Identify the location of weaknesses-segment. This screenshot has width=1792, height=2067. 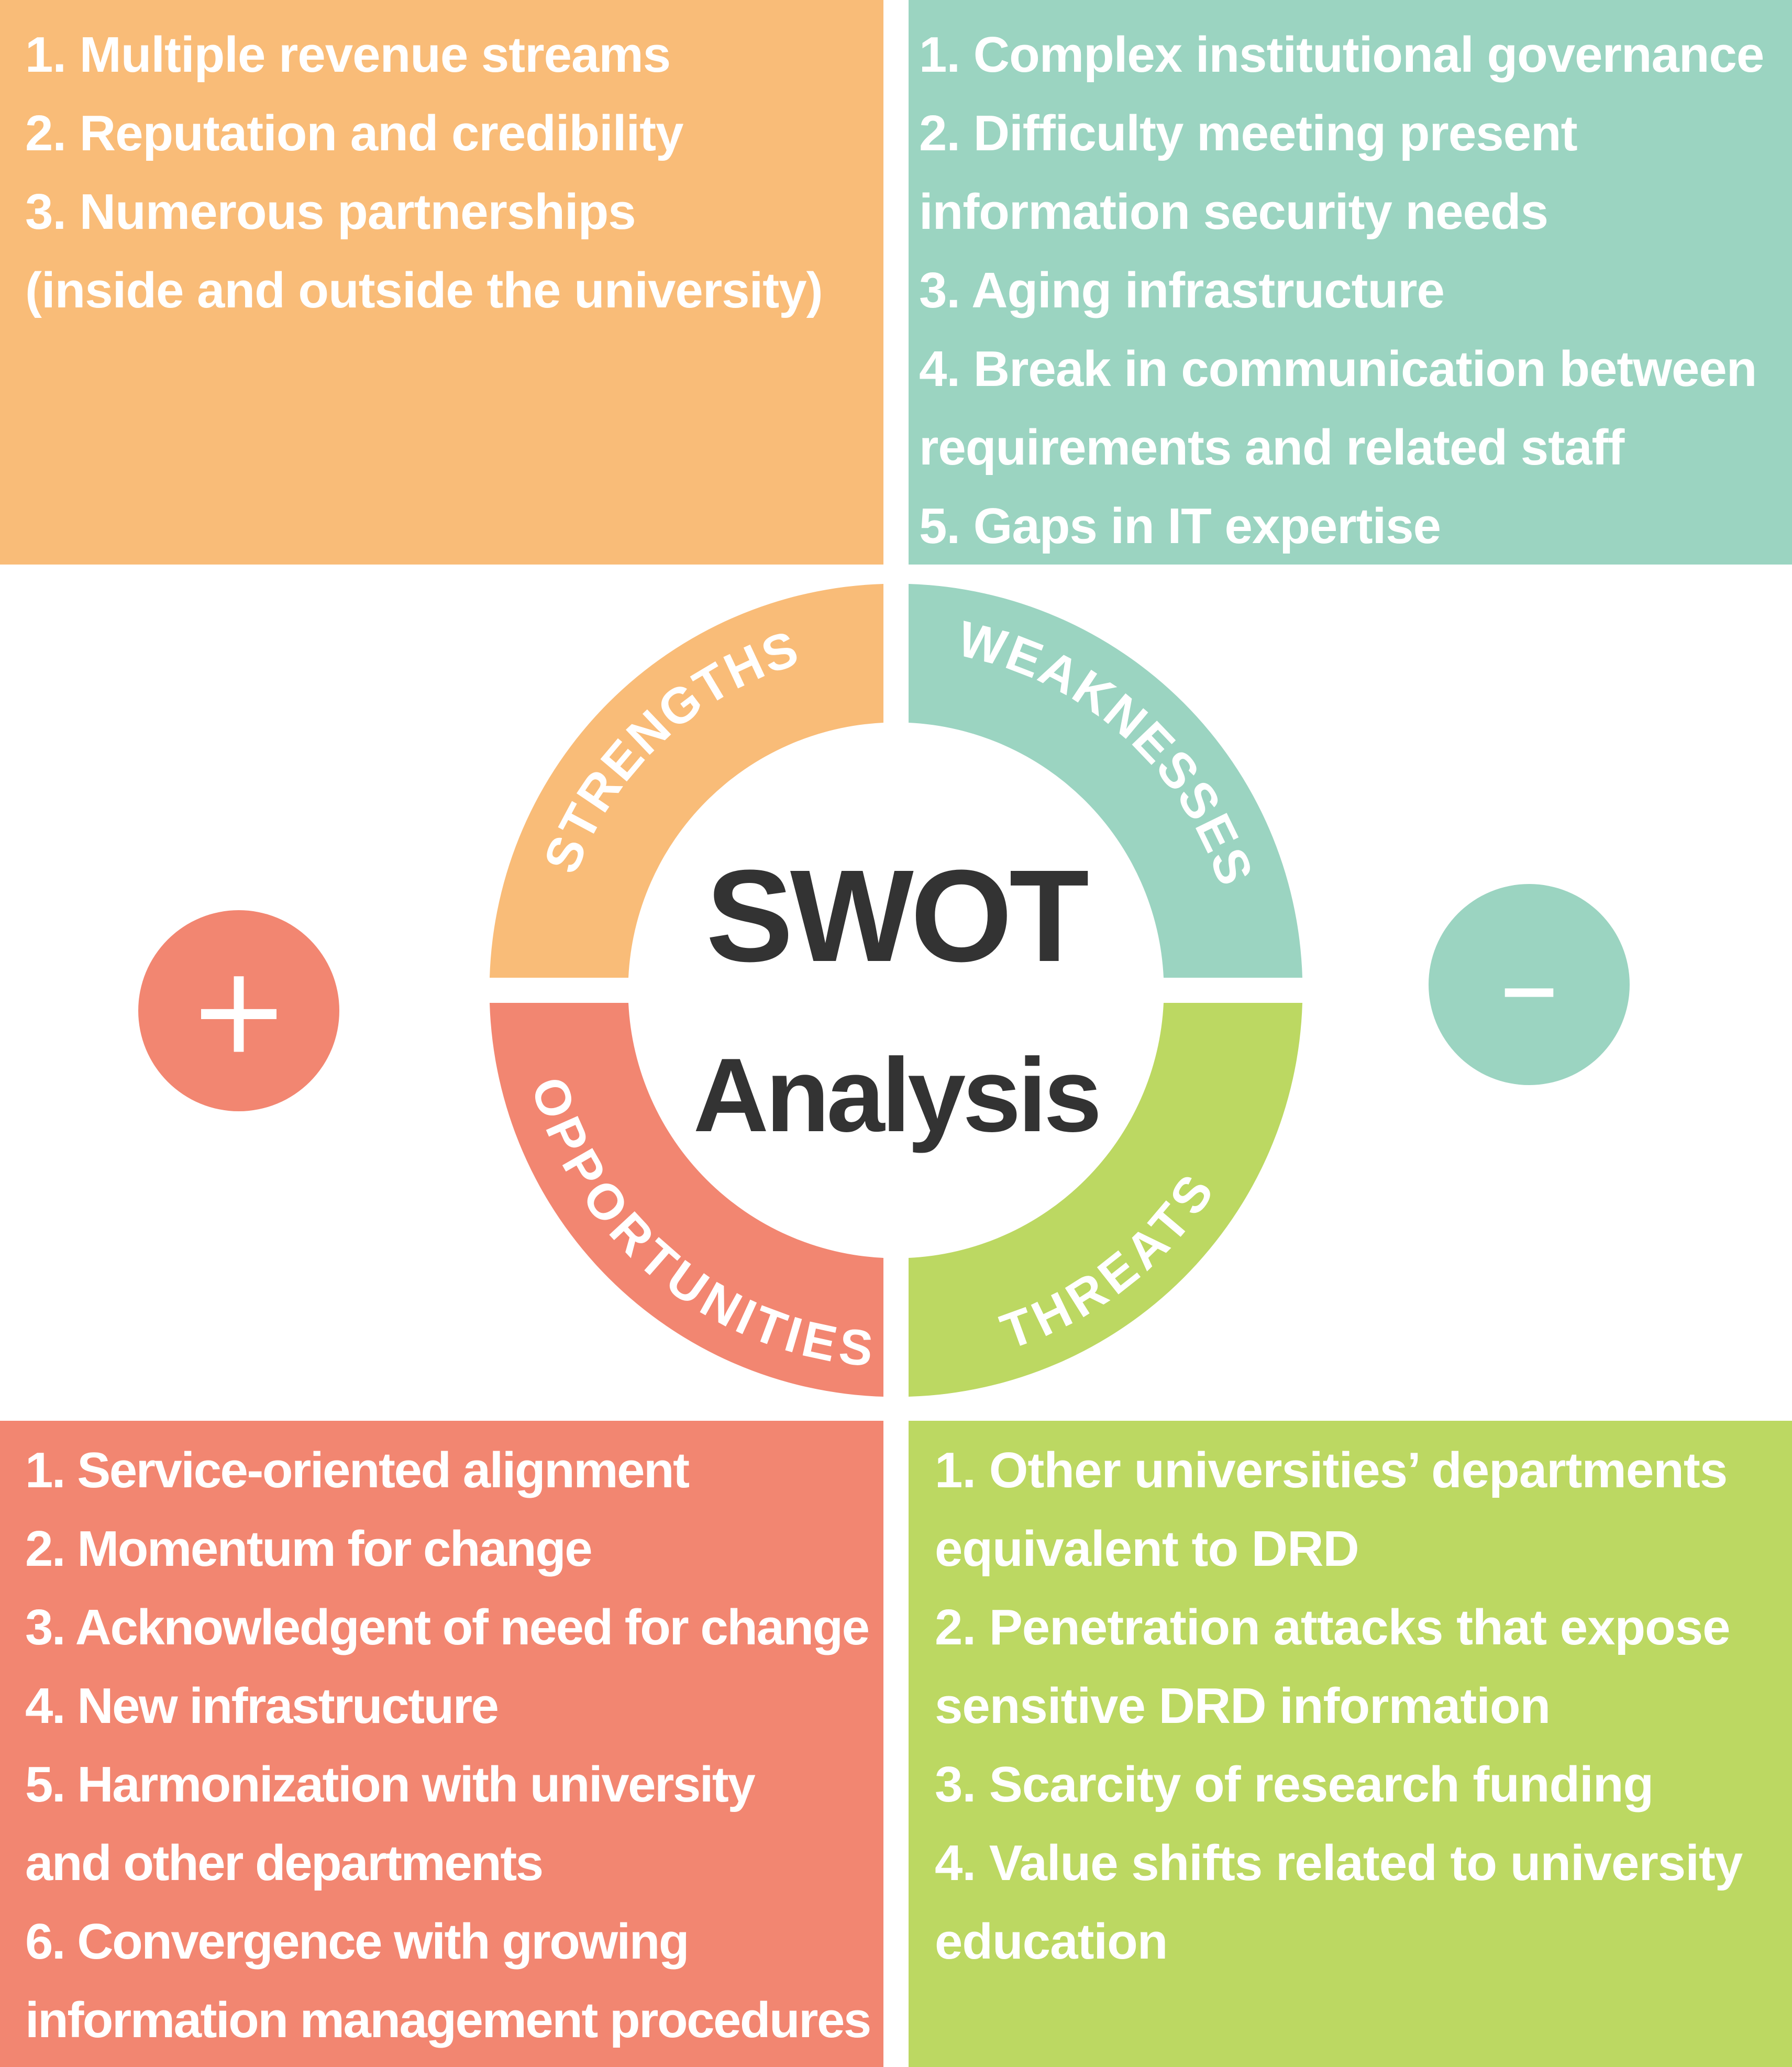
(1105, 781).